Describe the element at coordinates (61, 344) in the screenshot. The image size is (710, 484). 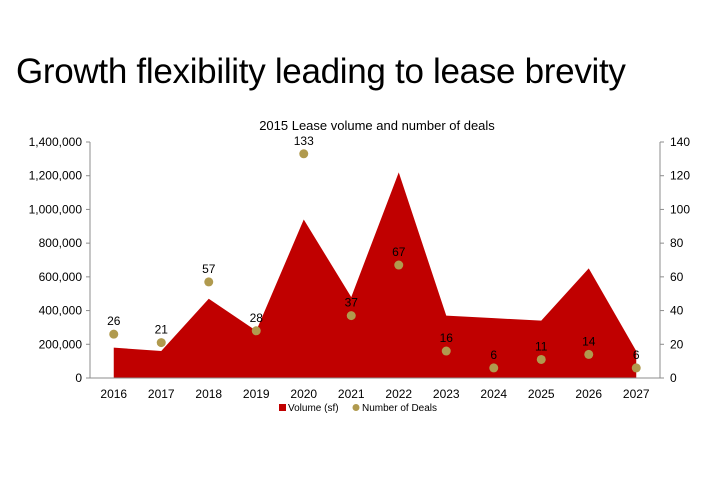
I see `left-tick-label: 200,000` at that location.